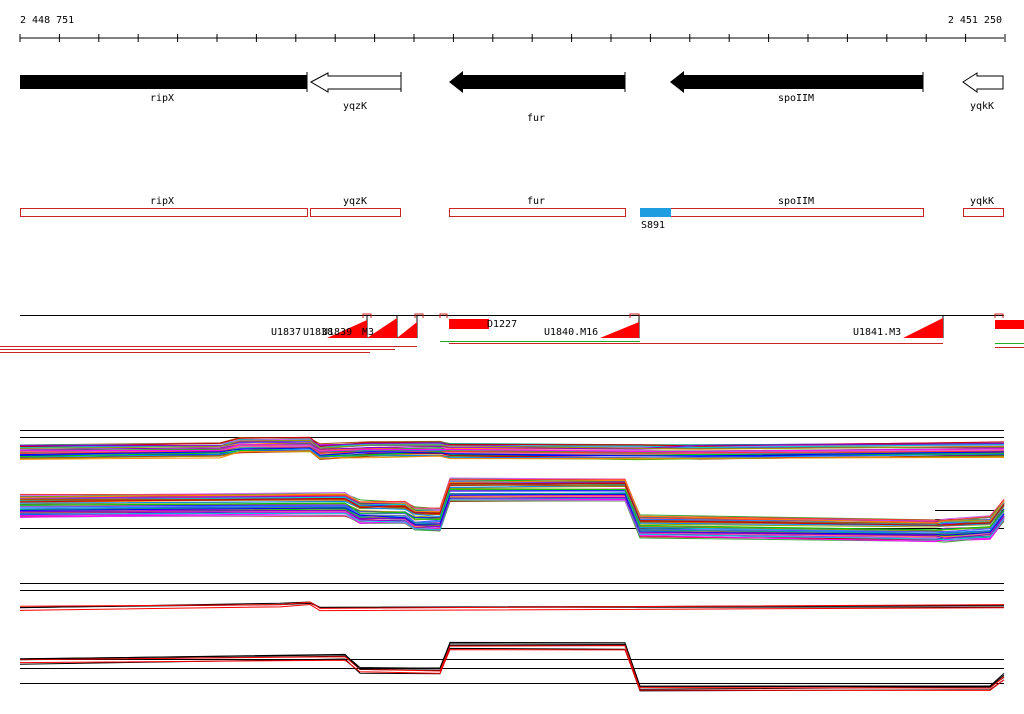  What do you see at coordinates (796, 201) in the screenshot?
I see `annotation-label-spoiim: spoIIM` at bounding box center [796, 201].